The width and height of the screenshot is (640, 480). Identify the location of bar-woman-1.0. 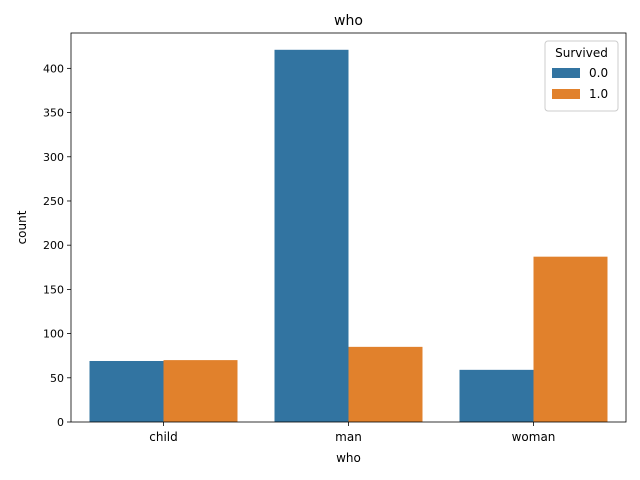
(570, 339).